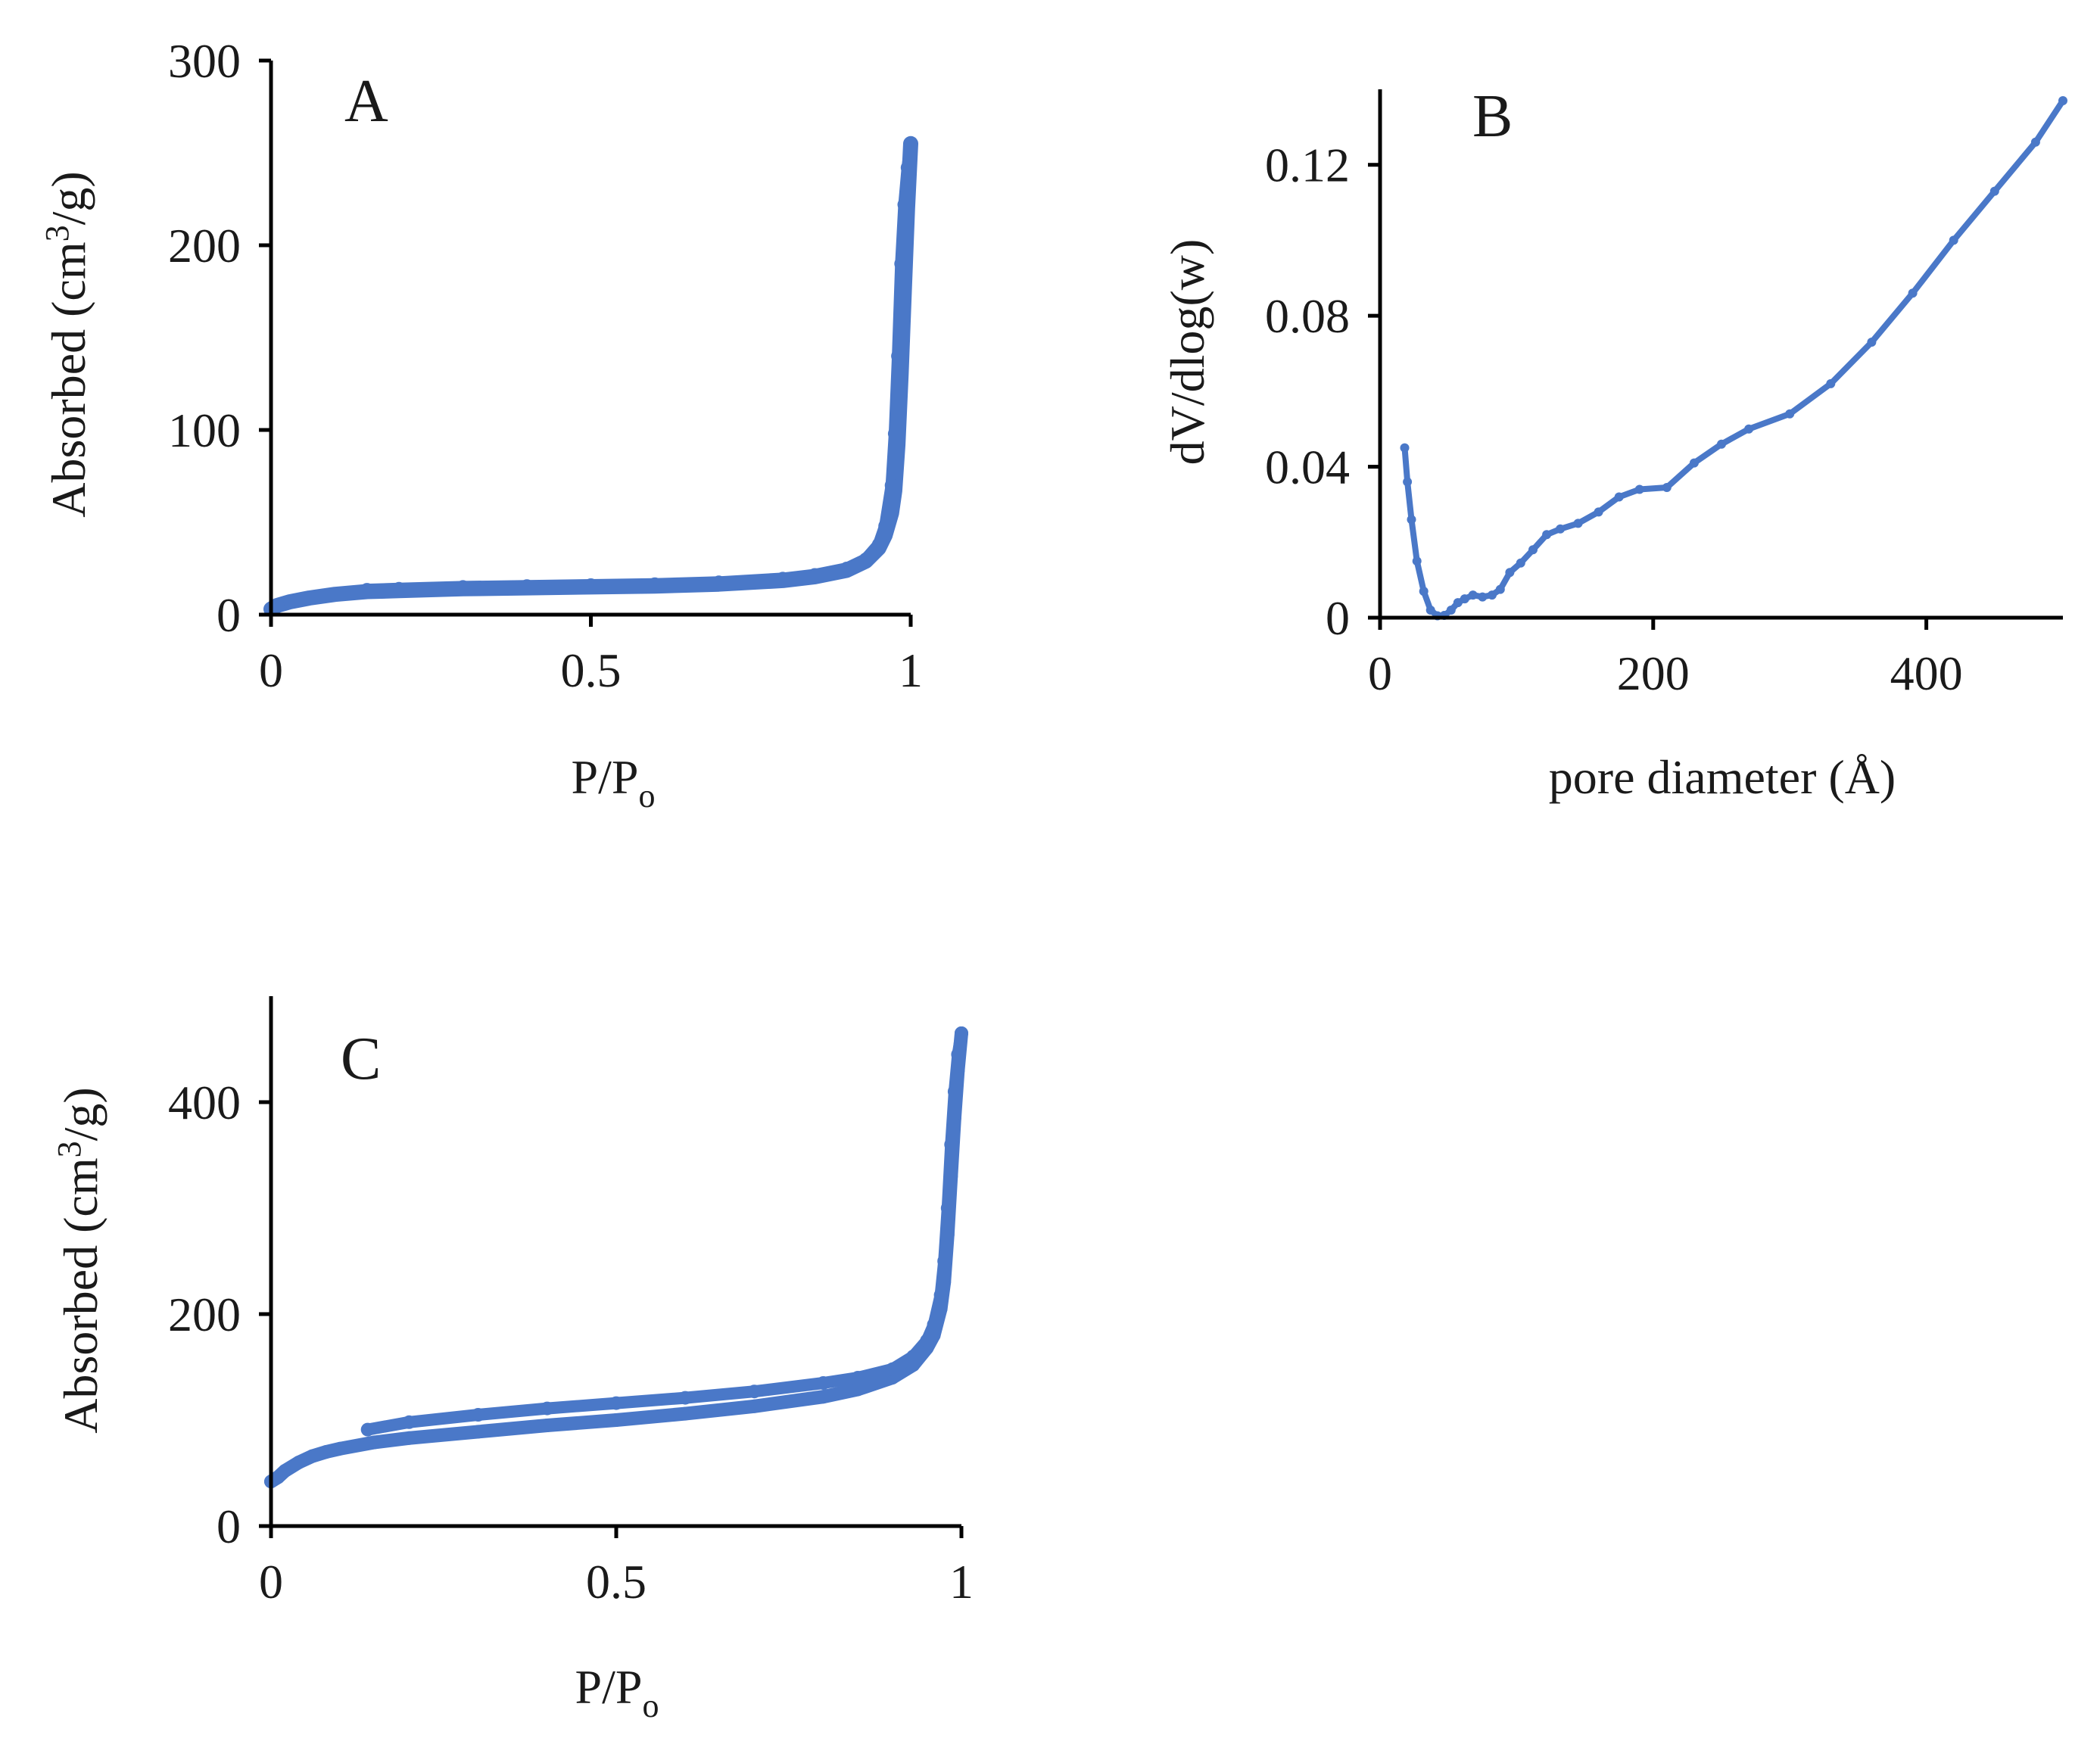  What do you see at coordinates (1492, 117) in the screenshot?
I see `panel-b-label: B` at bounding box center [1492, 117].